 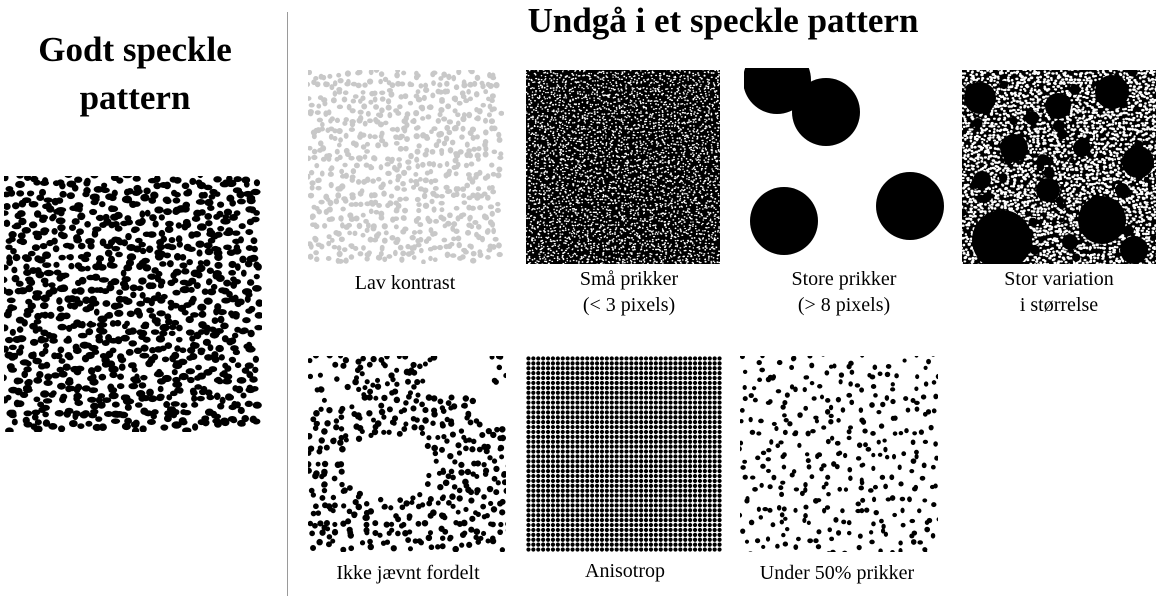 I want to click on caption-sparse-line1: Under 50% prikker, so click(x=837, y=573).